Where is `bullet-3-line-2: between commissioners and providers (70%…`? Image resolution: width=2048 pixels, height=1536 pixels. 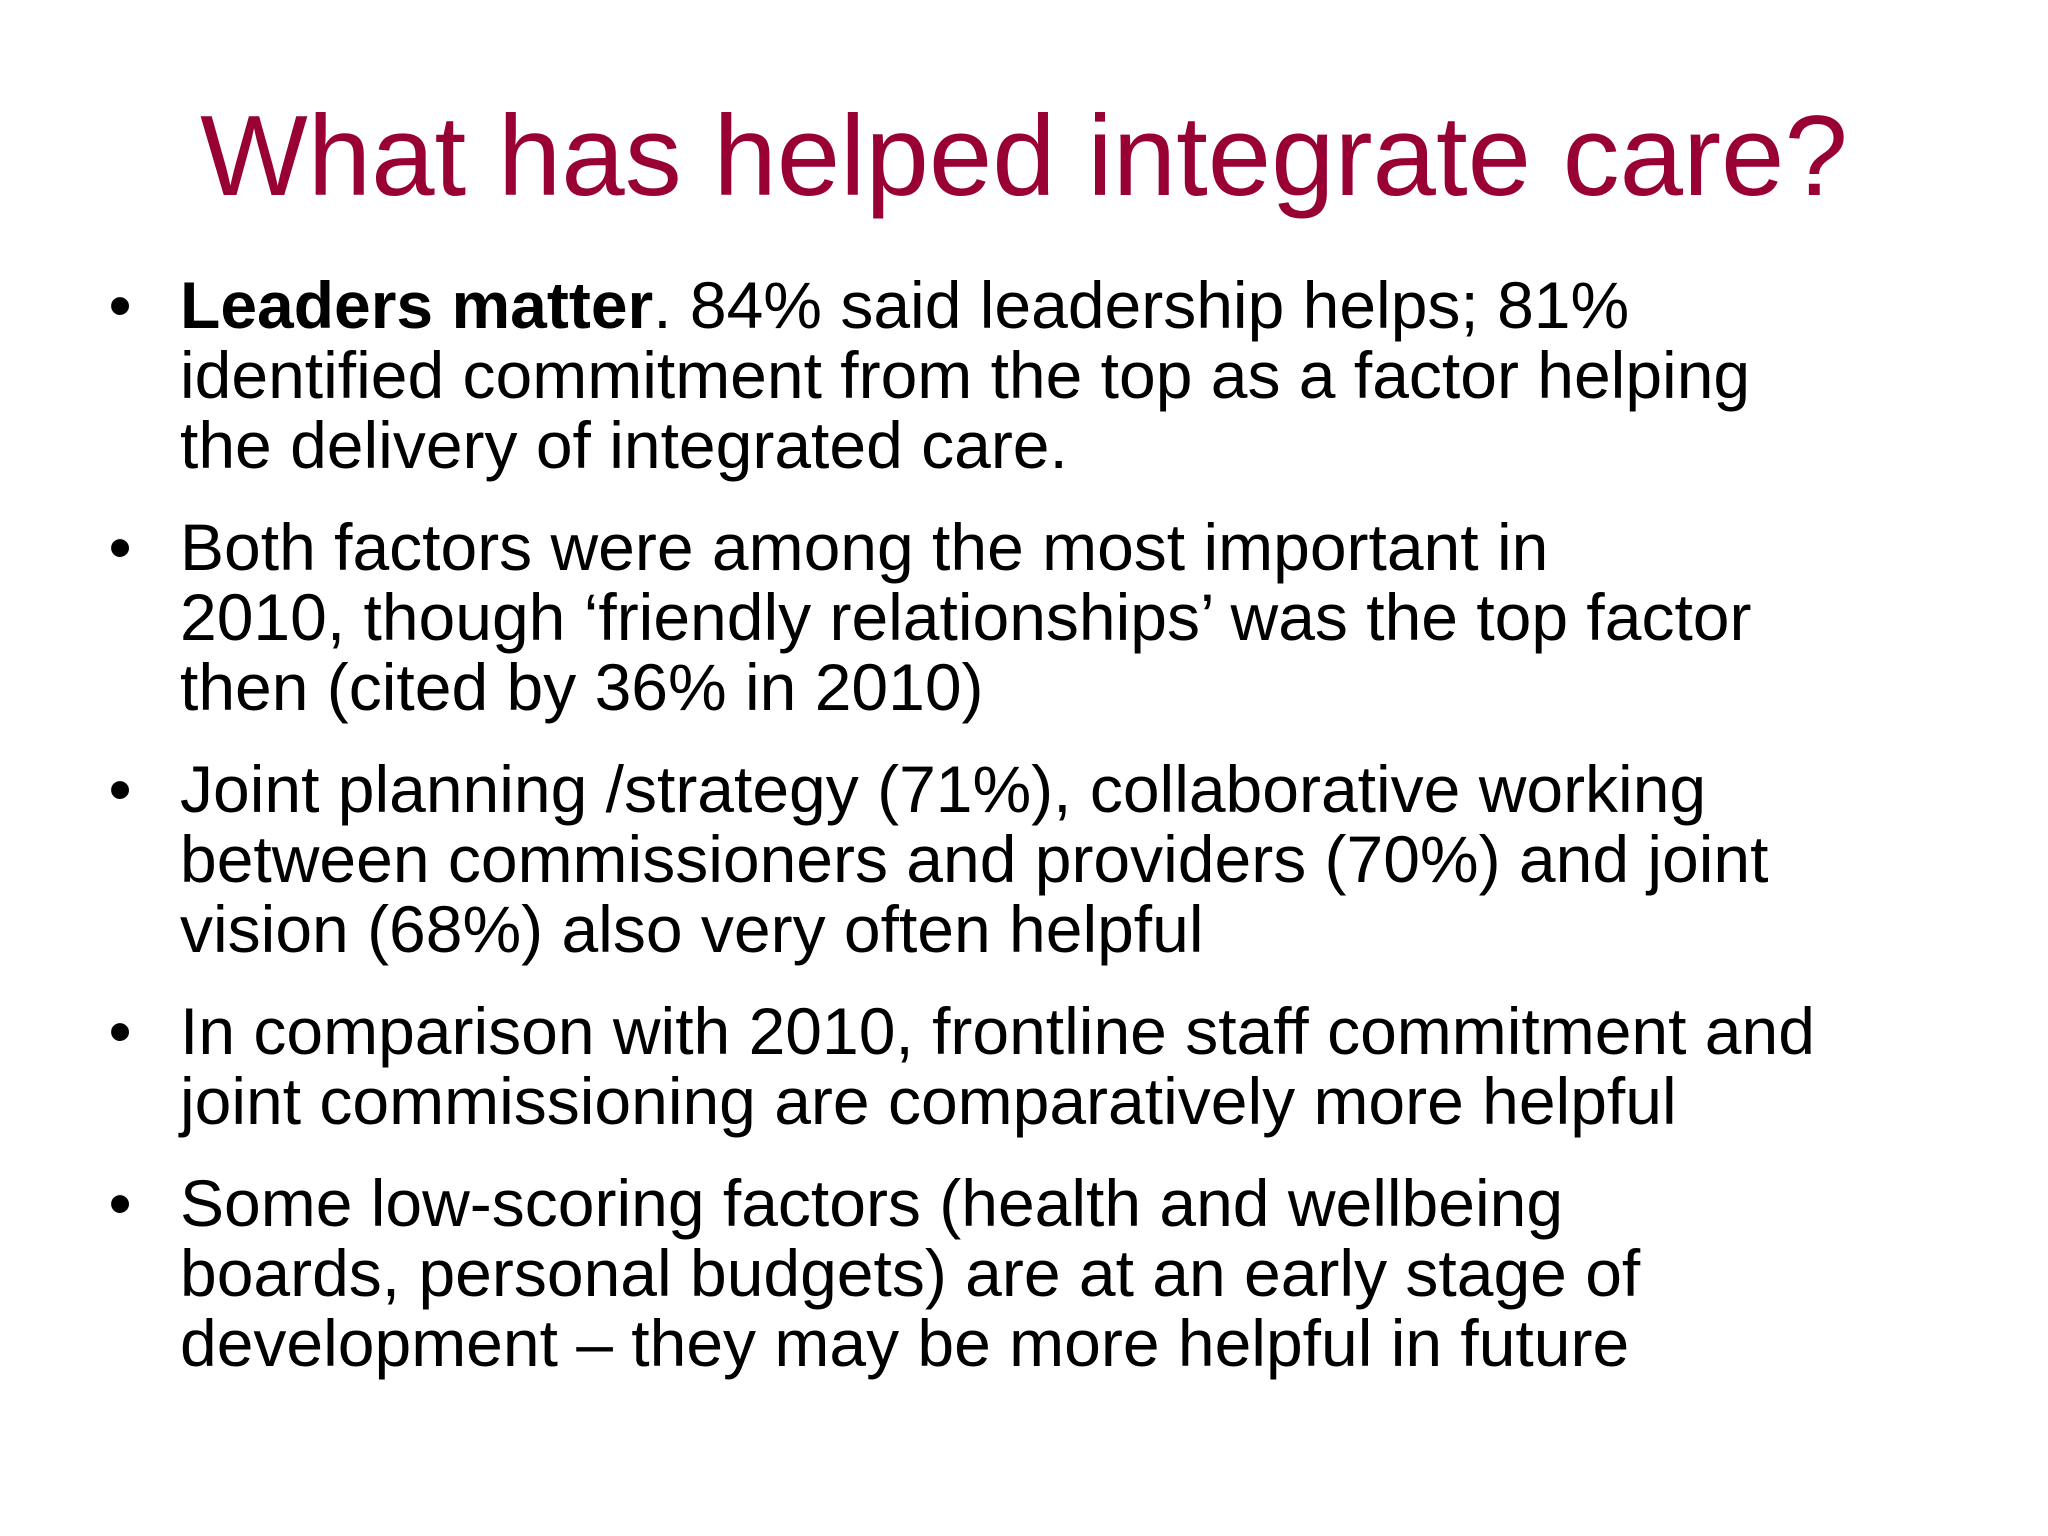 bullet-3-line-2: between commissioners and providers (70%… is located at coordinates (974, 859).